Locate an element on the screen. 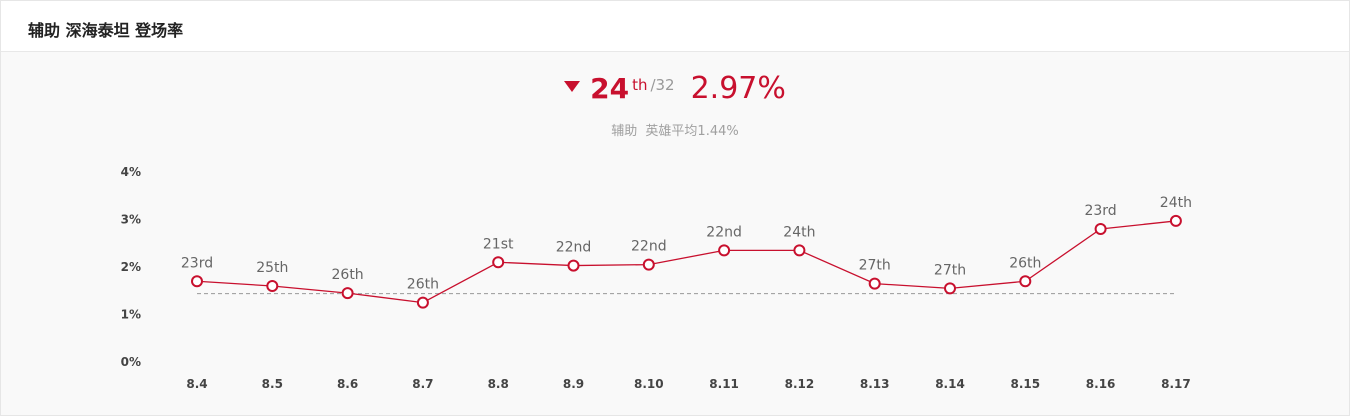 This screenshot has width=1350, height=416. y-tick-label: 0% is located at coordinates (131, 362).